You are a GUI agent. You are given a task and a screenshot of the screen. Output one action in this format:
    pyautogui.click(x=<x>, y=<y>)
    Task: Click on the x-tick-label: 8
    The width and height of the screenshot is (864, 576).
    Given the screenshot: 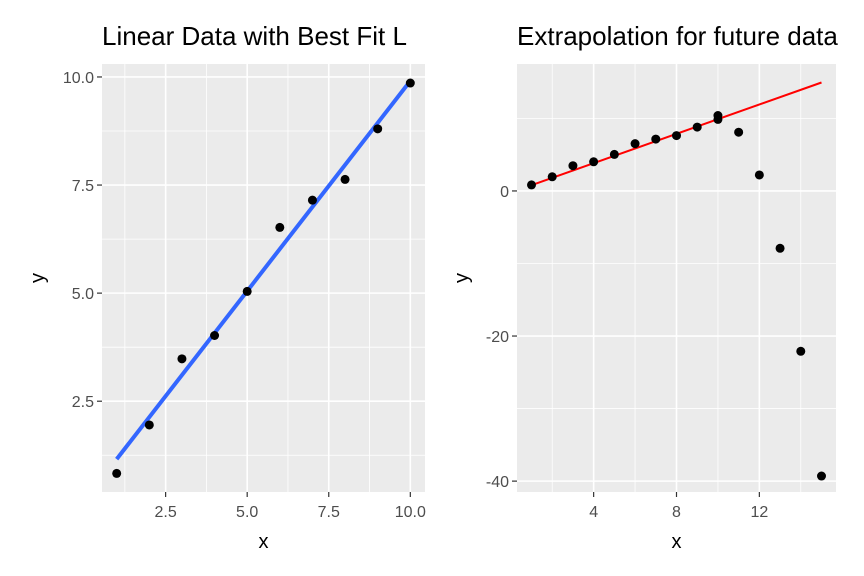 What is the action you would take?
    pyautogui.click(x=676, y=512)
    